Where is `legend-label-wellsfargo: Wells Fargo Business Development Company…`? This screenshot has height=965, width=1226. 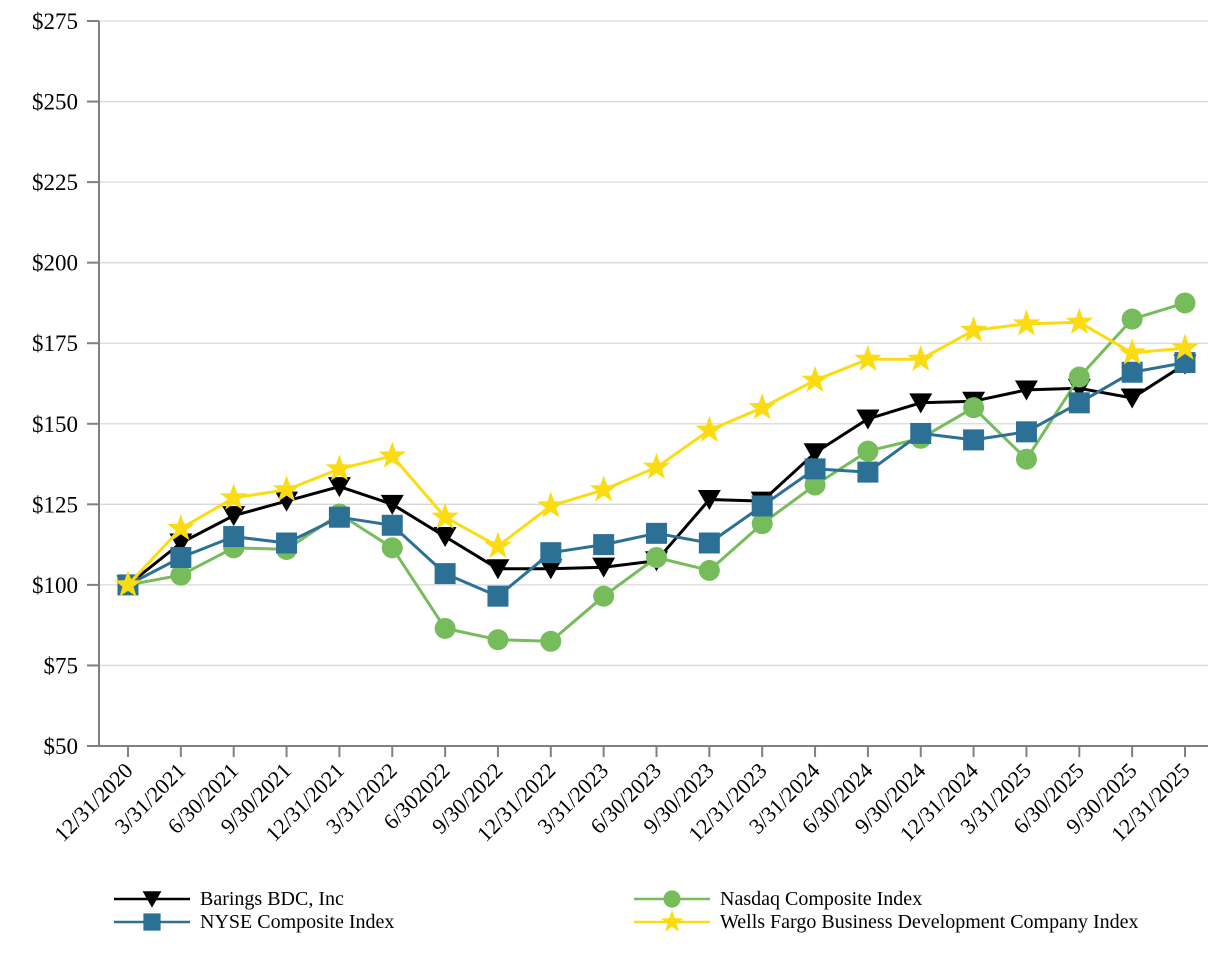 legend-label-wellsfargo: Wells Fargo Business Development Company… is located at coordinates (929, 922).